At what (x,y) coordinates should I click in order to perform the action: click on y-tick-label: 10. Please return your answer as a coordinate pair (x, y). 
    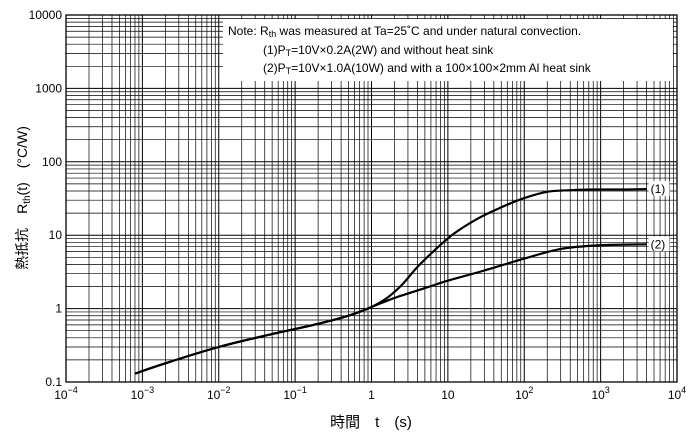
    Looking at the image, I should click on (56, 235).